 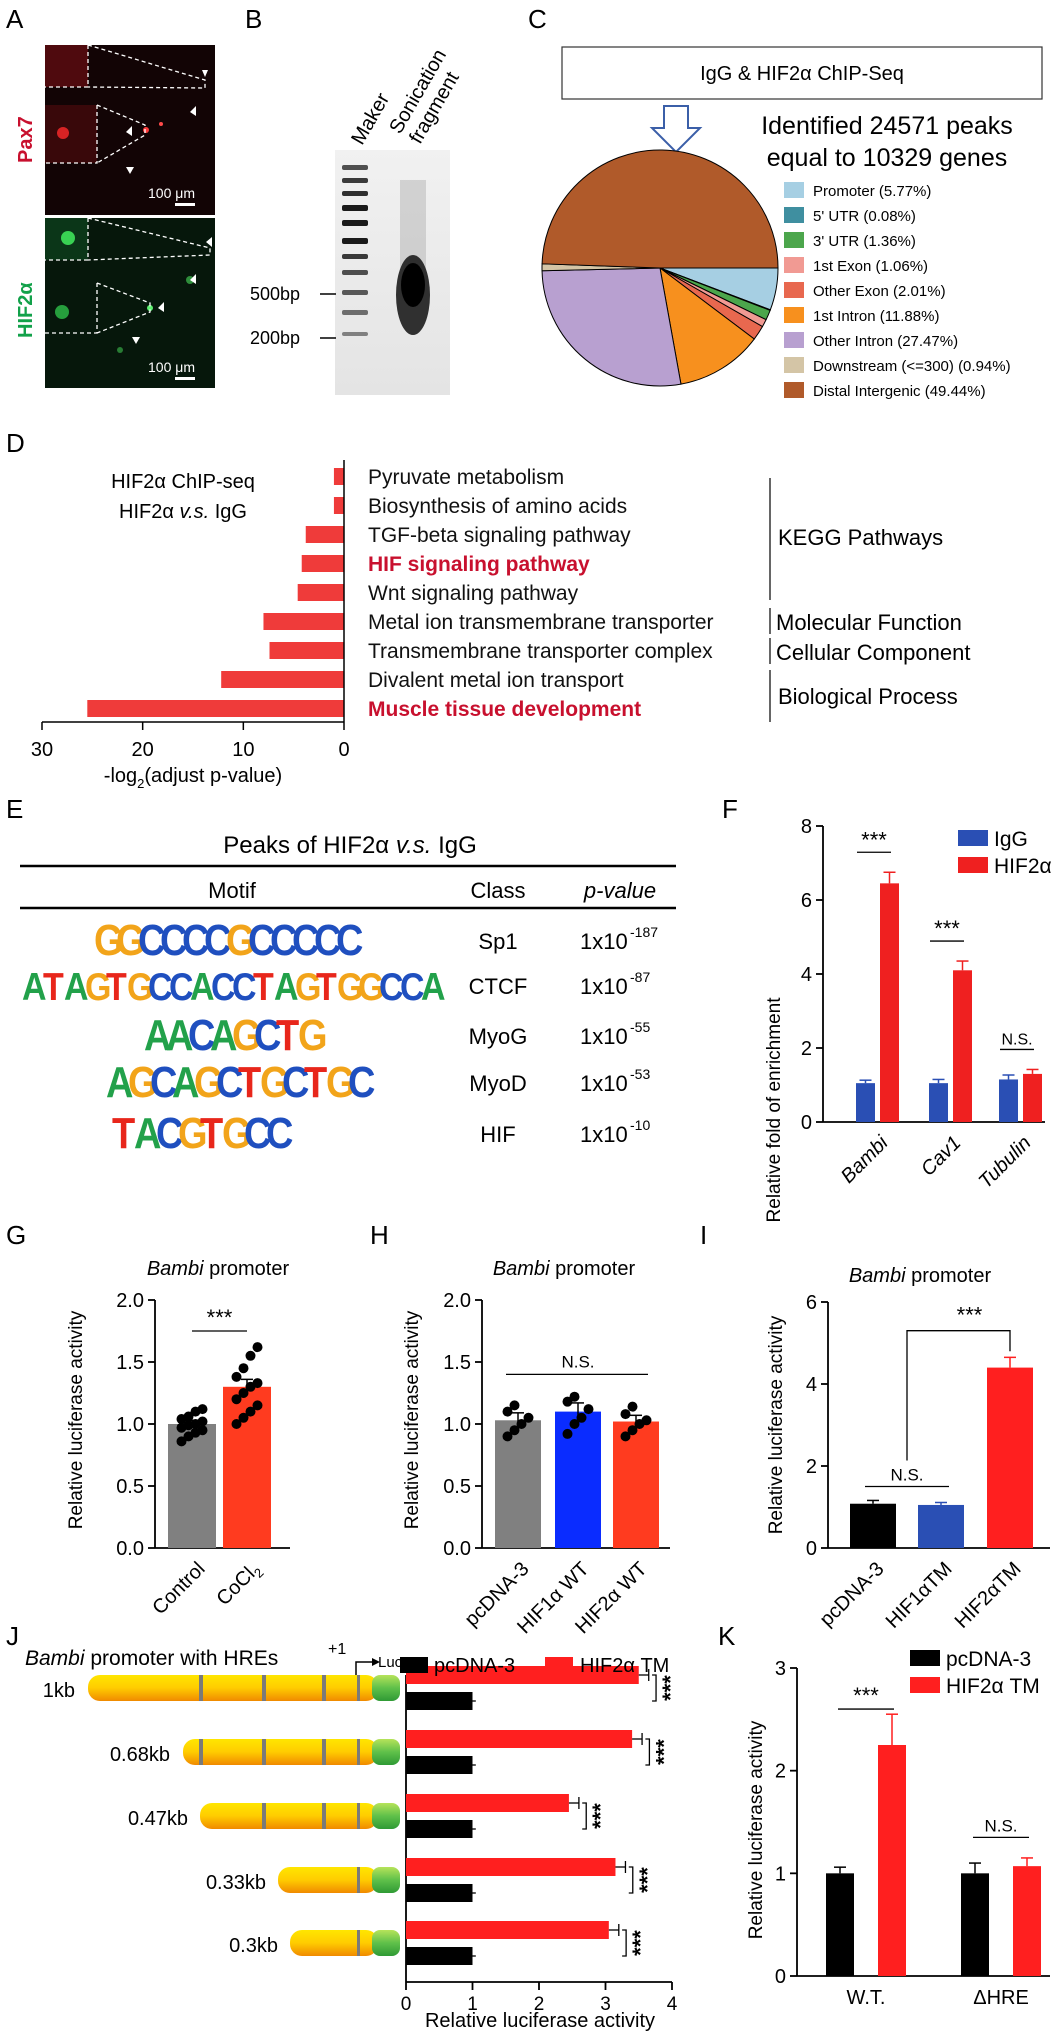 I want to click on x-tick-label: Bambi, so click(x=865, y=1160).